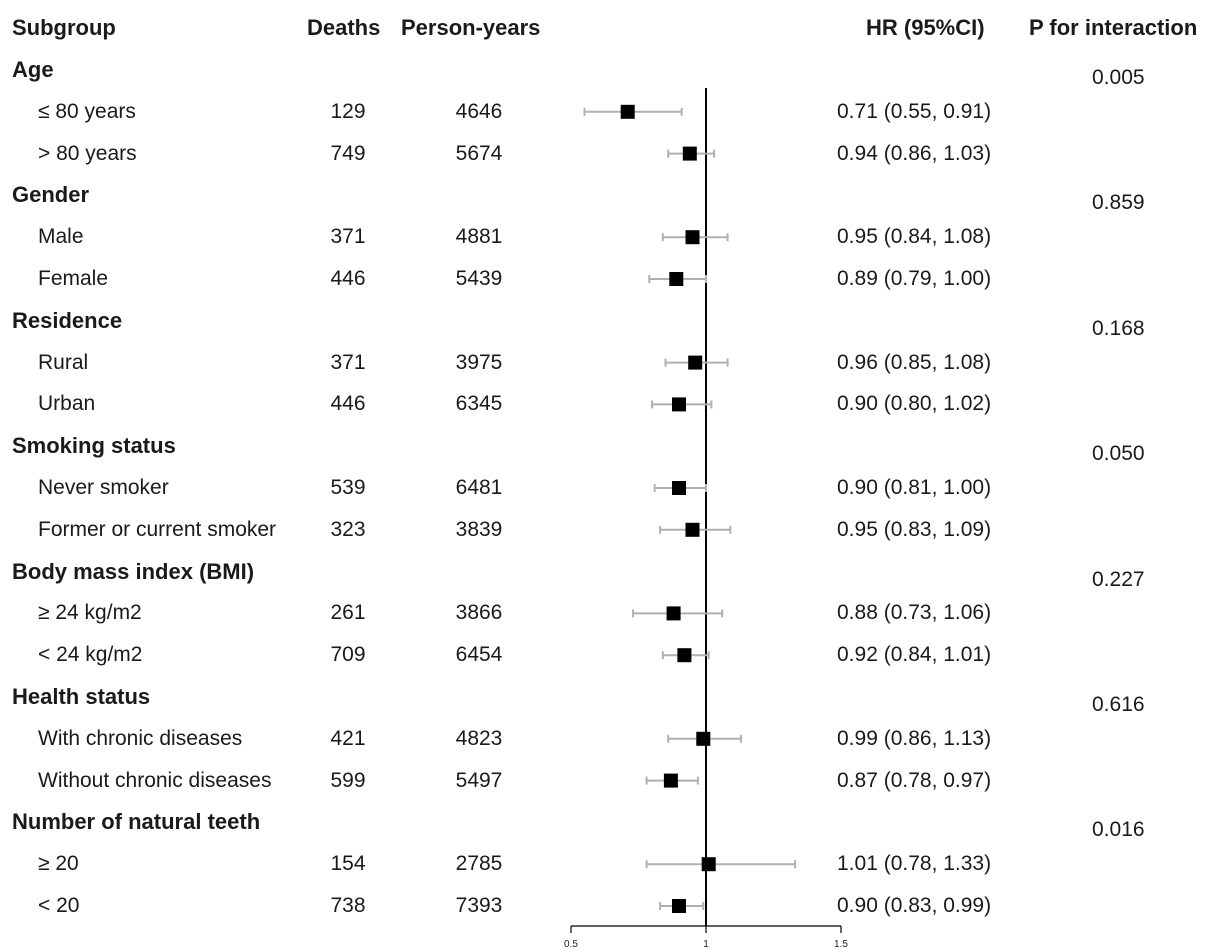 The width and height of the screenshot is (1223, 952). I want to click on hr-ci-text: 0.87 (0.78, 0.97), so click(914, 780).